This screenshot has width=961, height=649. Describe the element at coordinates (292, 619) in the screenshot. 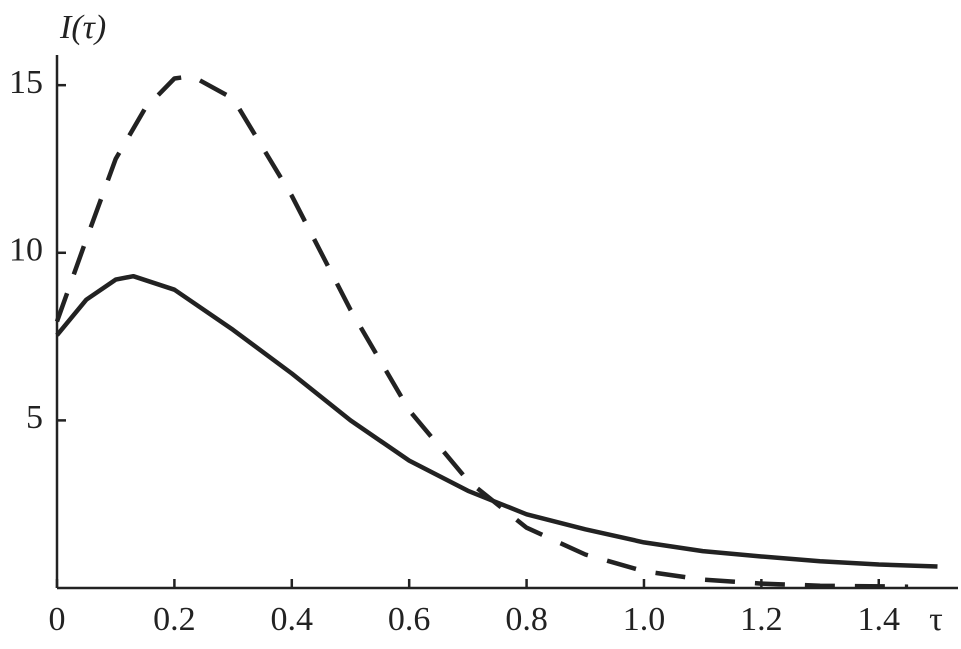

I see `x-tick-label: 0.4` at that location.